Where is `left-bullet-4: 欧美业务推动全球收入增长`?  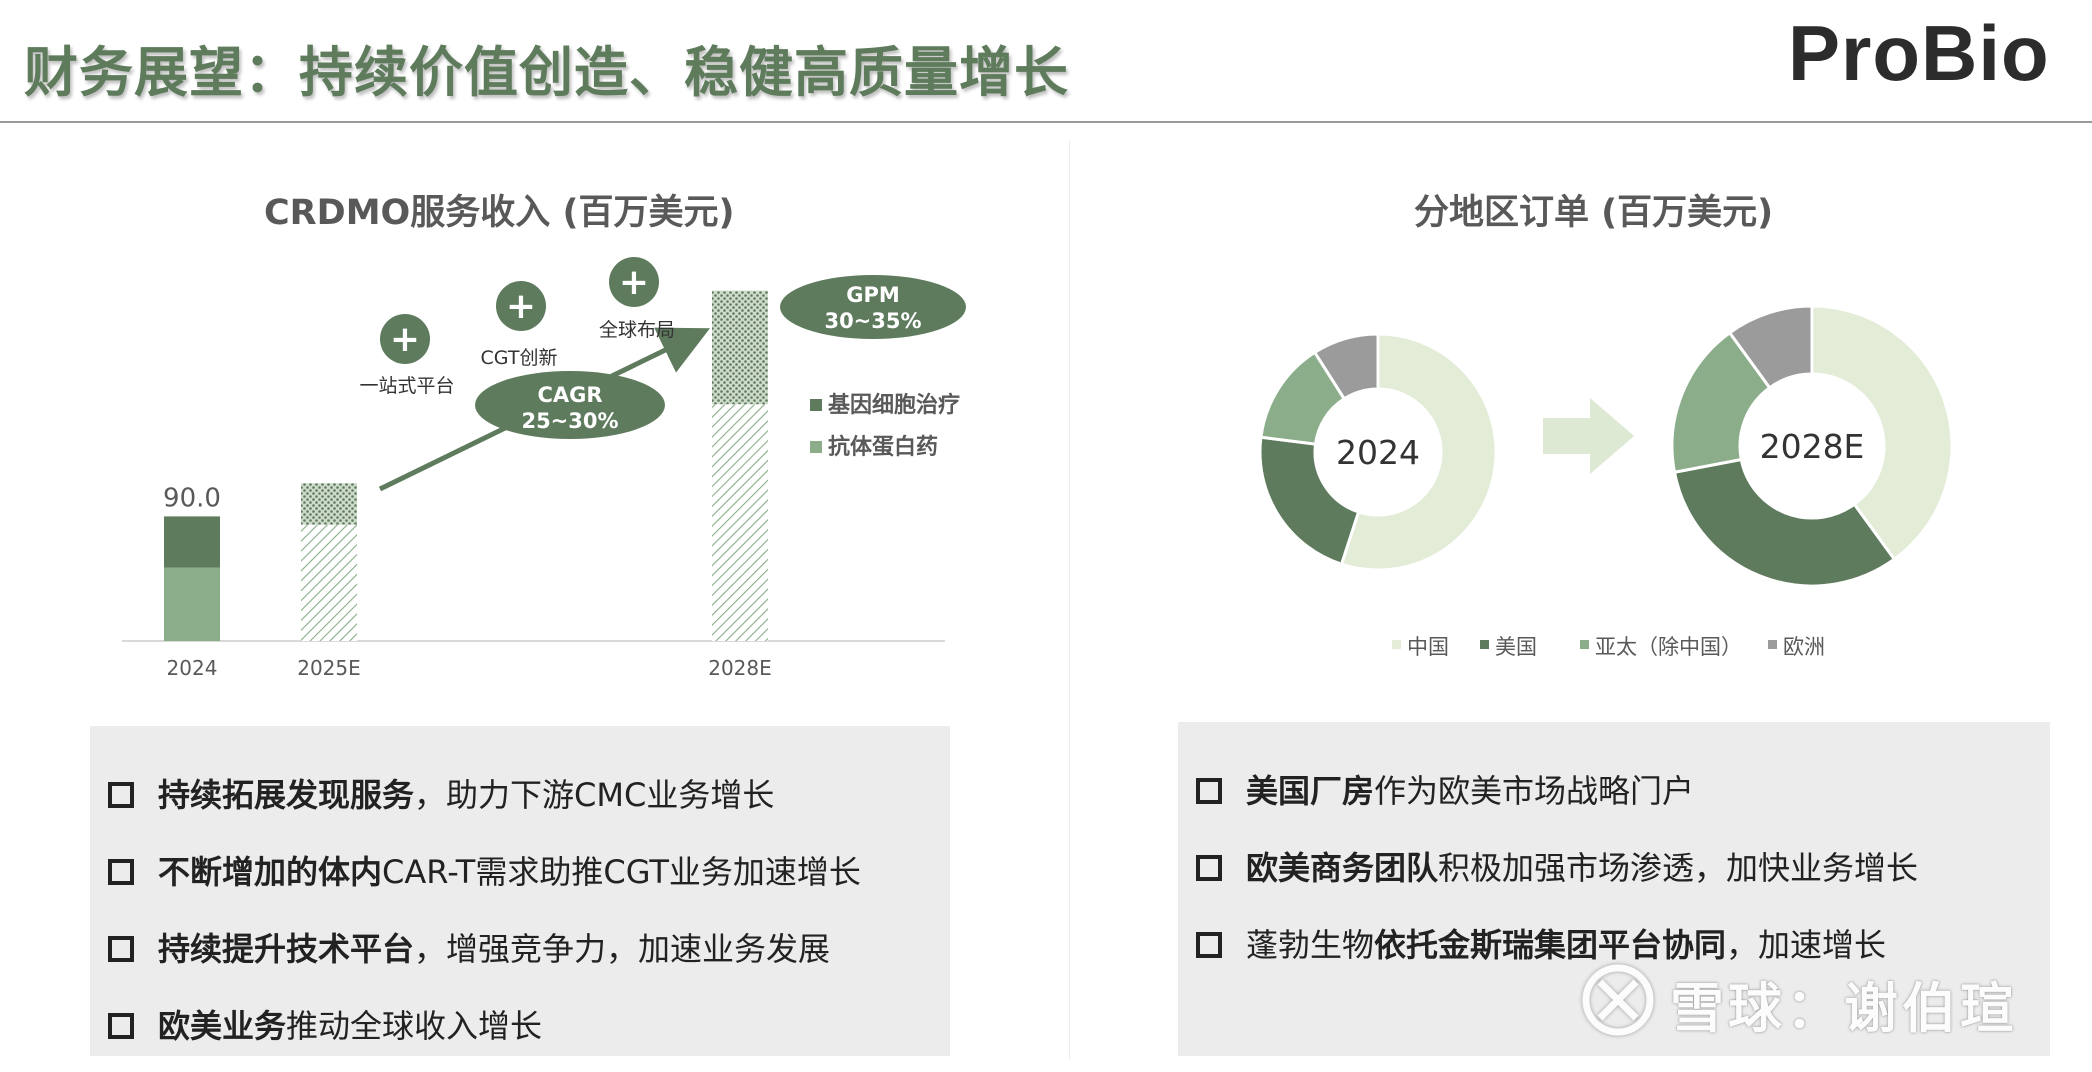 left-bullet-4: 欧美业务推动全球收入增长 is located at coordinates (325, 1024).